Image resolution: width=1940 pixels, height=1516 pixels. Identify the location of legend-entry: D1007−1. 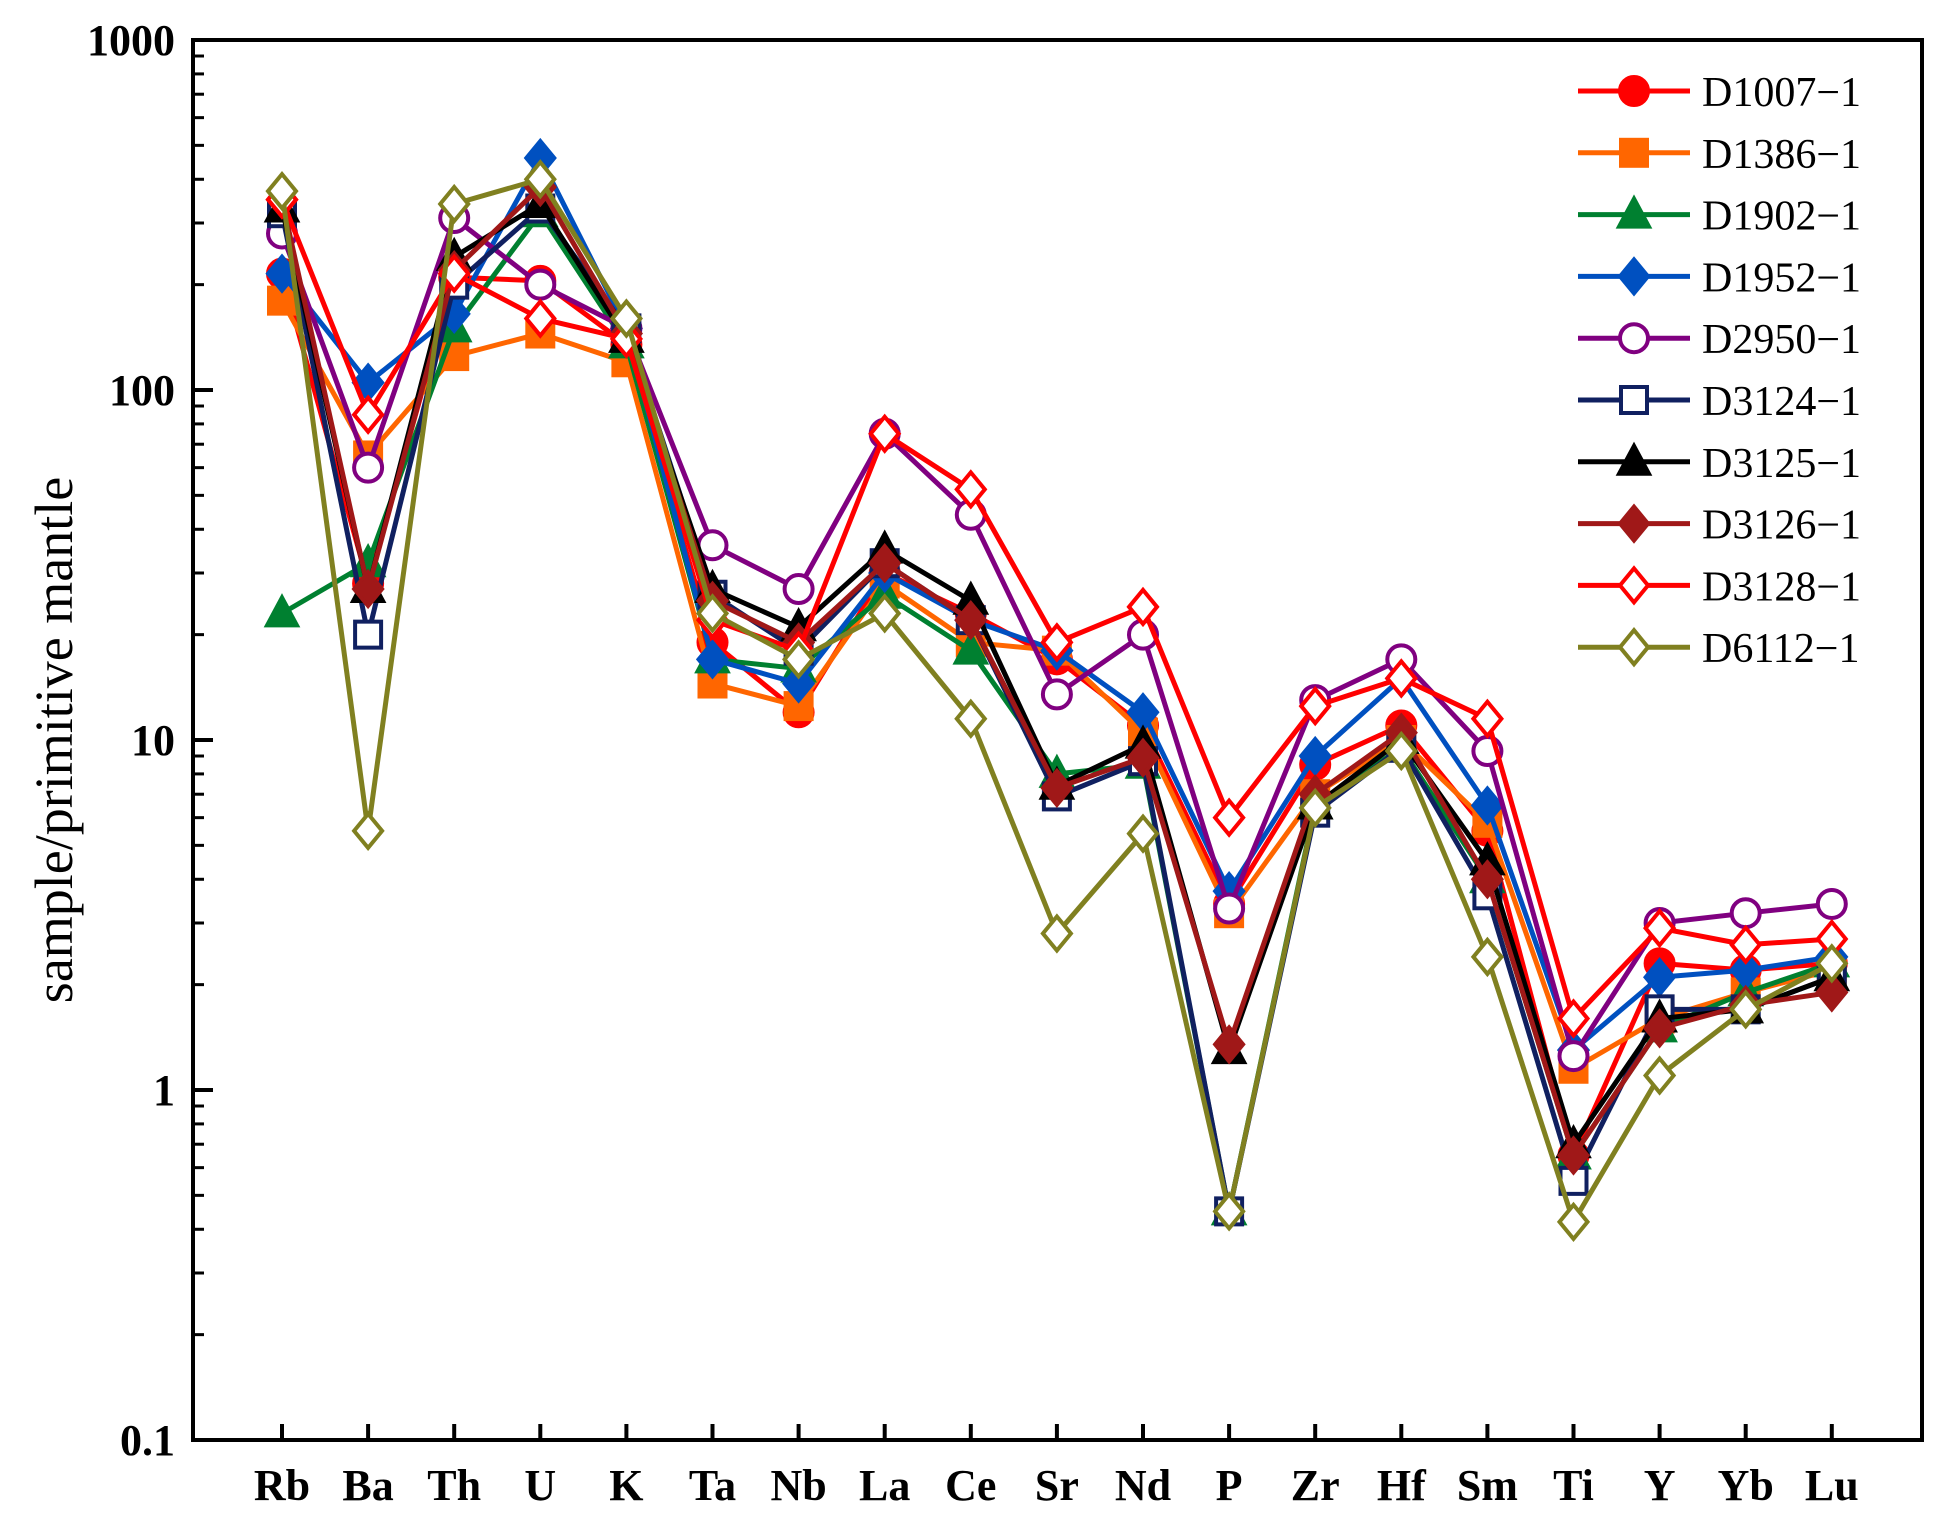
(1719, 93).